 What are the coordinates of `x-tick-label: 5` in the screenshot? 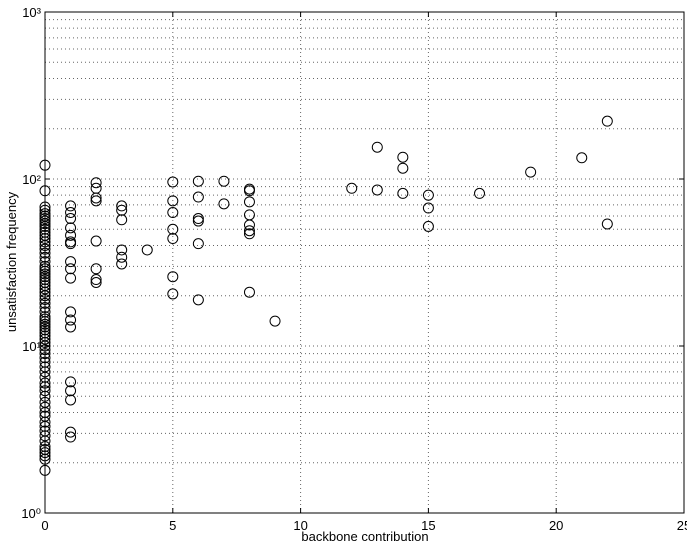 It's located at (172, 525).